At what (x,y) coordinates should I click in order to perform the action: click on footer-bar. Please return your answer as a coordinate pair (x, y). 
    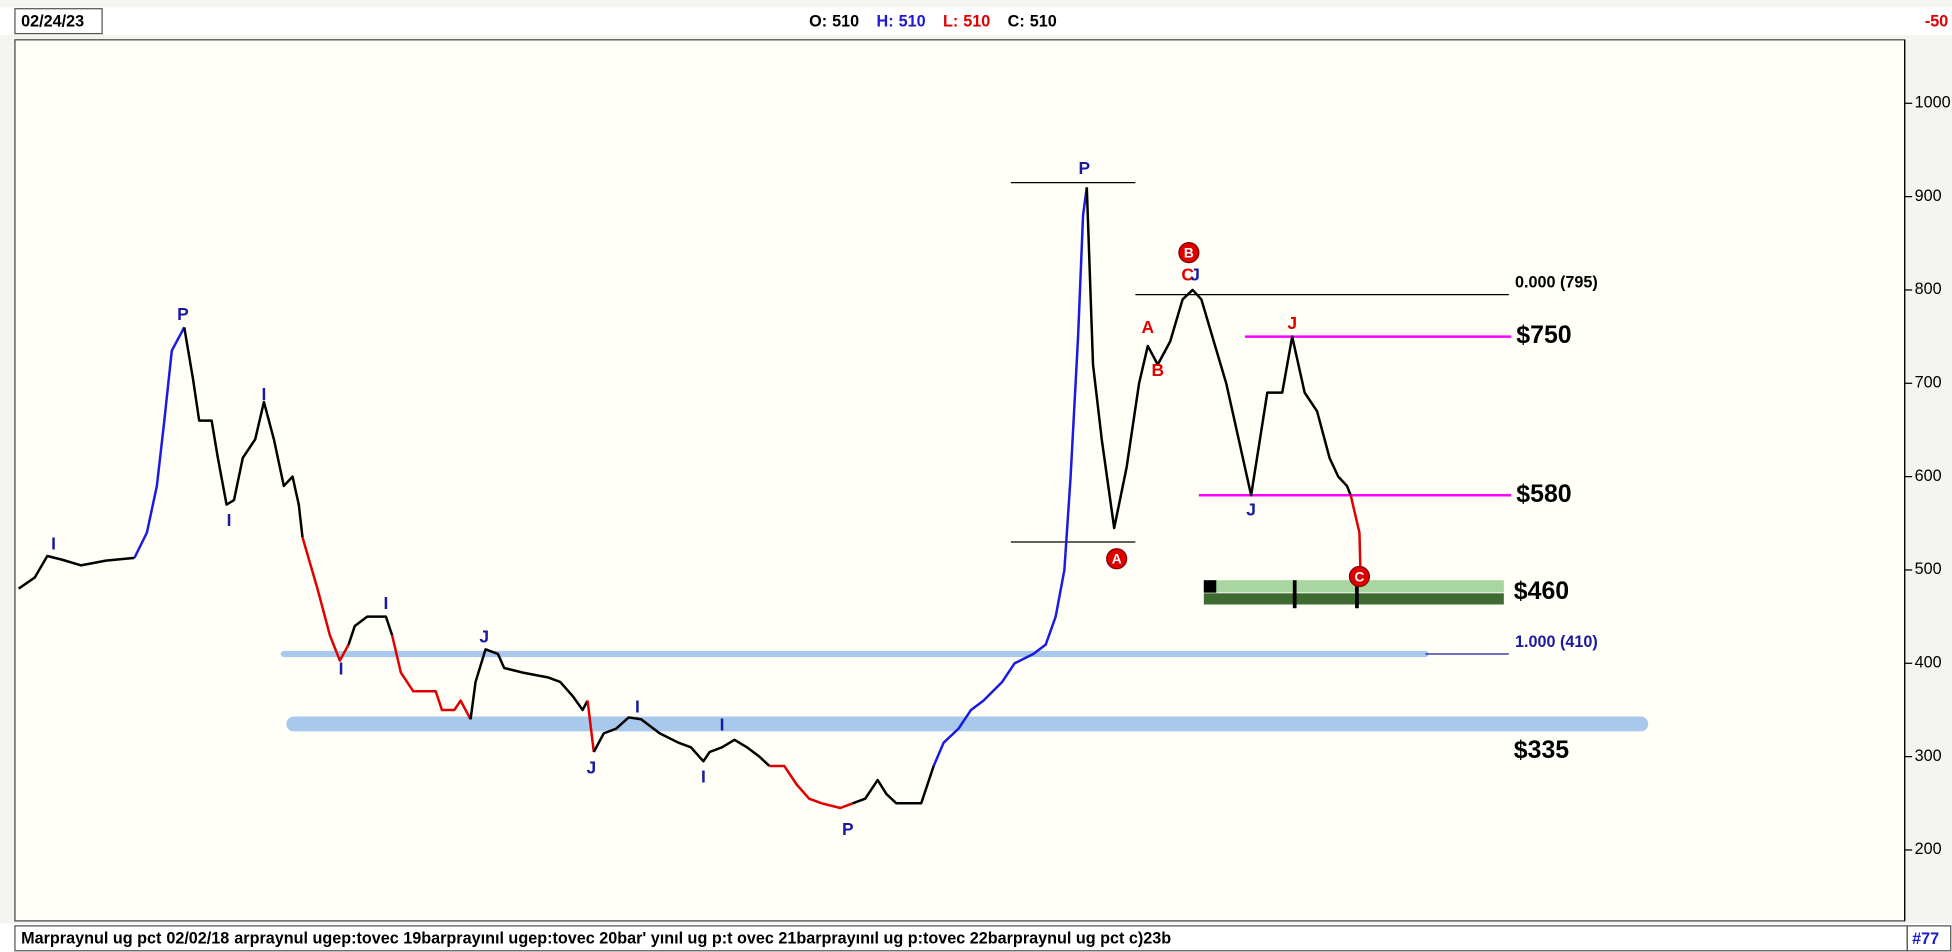
    Looking at the image, I should click on (976, 937).